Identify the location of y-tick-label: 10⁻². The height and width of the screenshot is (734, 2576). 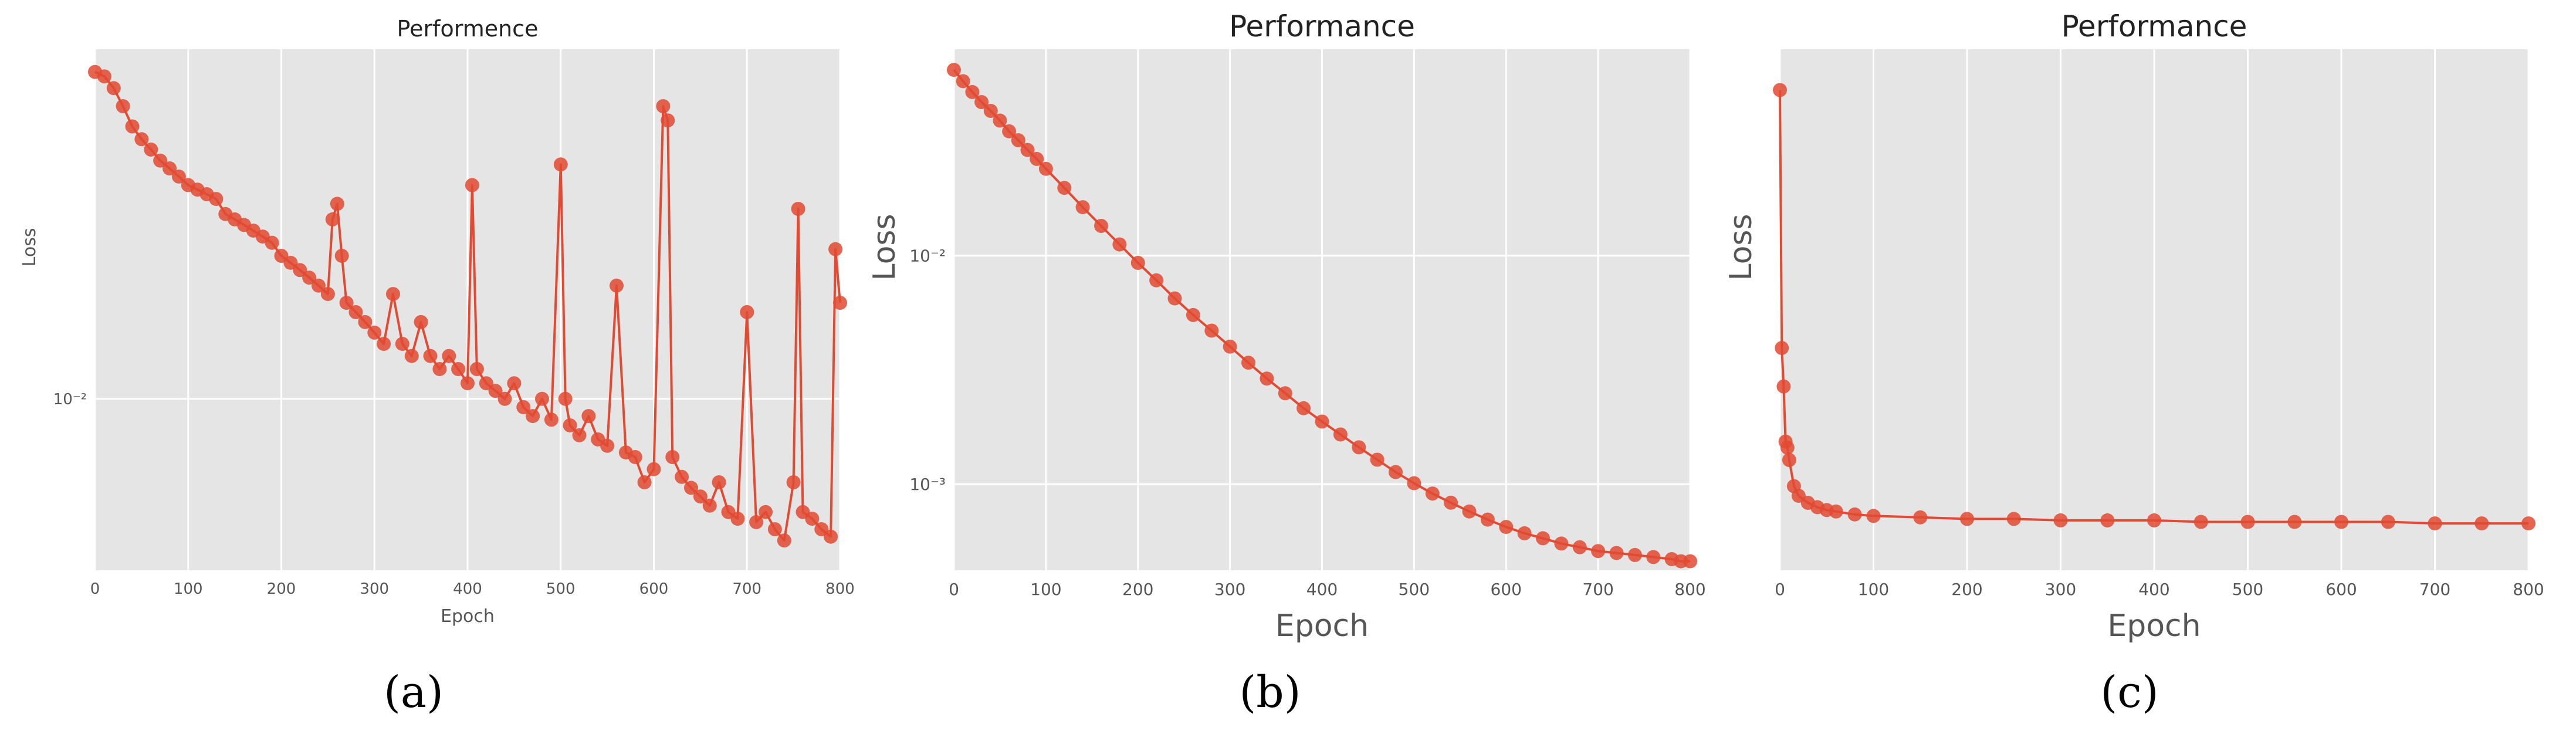
(70, 400).